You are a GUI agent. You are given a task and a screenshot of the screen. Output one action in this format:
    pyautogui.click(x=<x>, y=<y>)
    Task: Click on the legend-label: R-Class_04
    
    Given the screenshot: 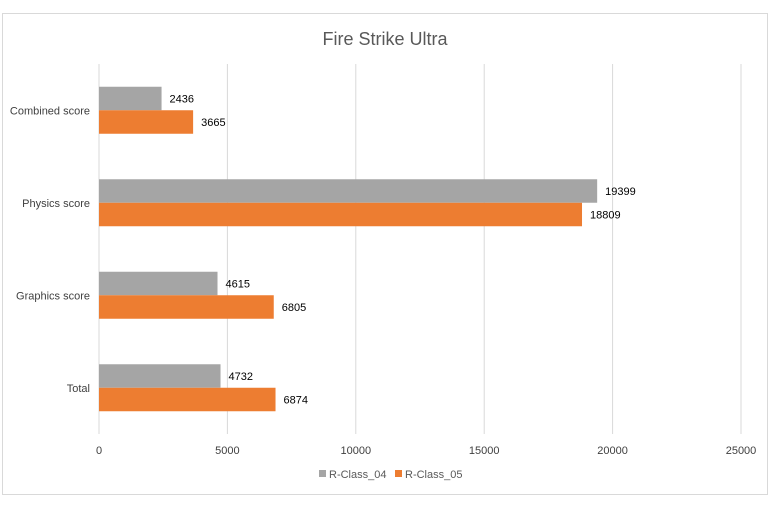 What is the action you would take?
    pyautogui.click(x=357, y=475)
    